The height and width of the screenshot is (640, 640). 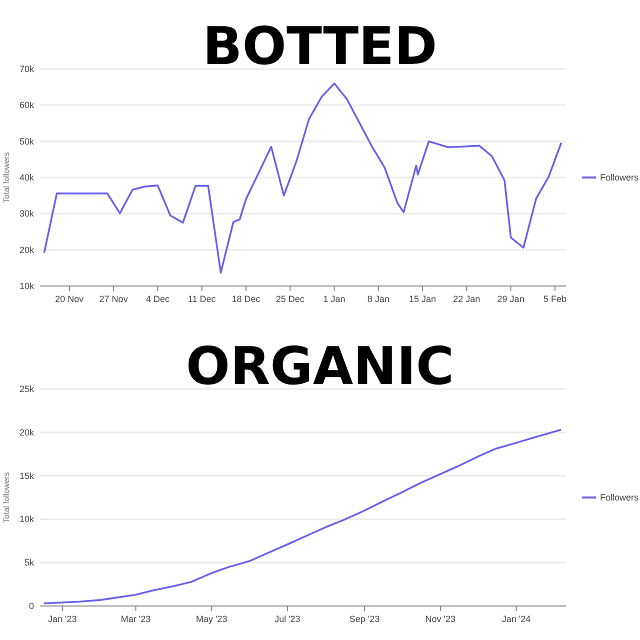 I want to click on y-tick-label: 40k, so click(x=26, y=177).